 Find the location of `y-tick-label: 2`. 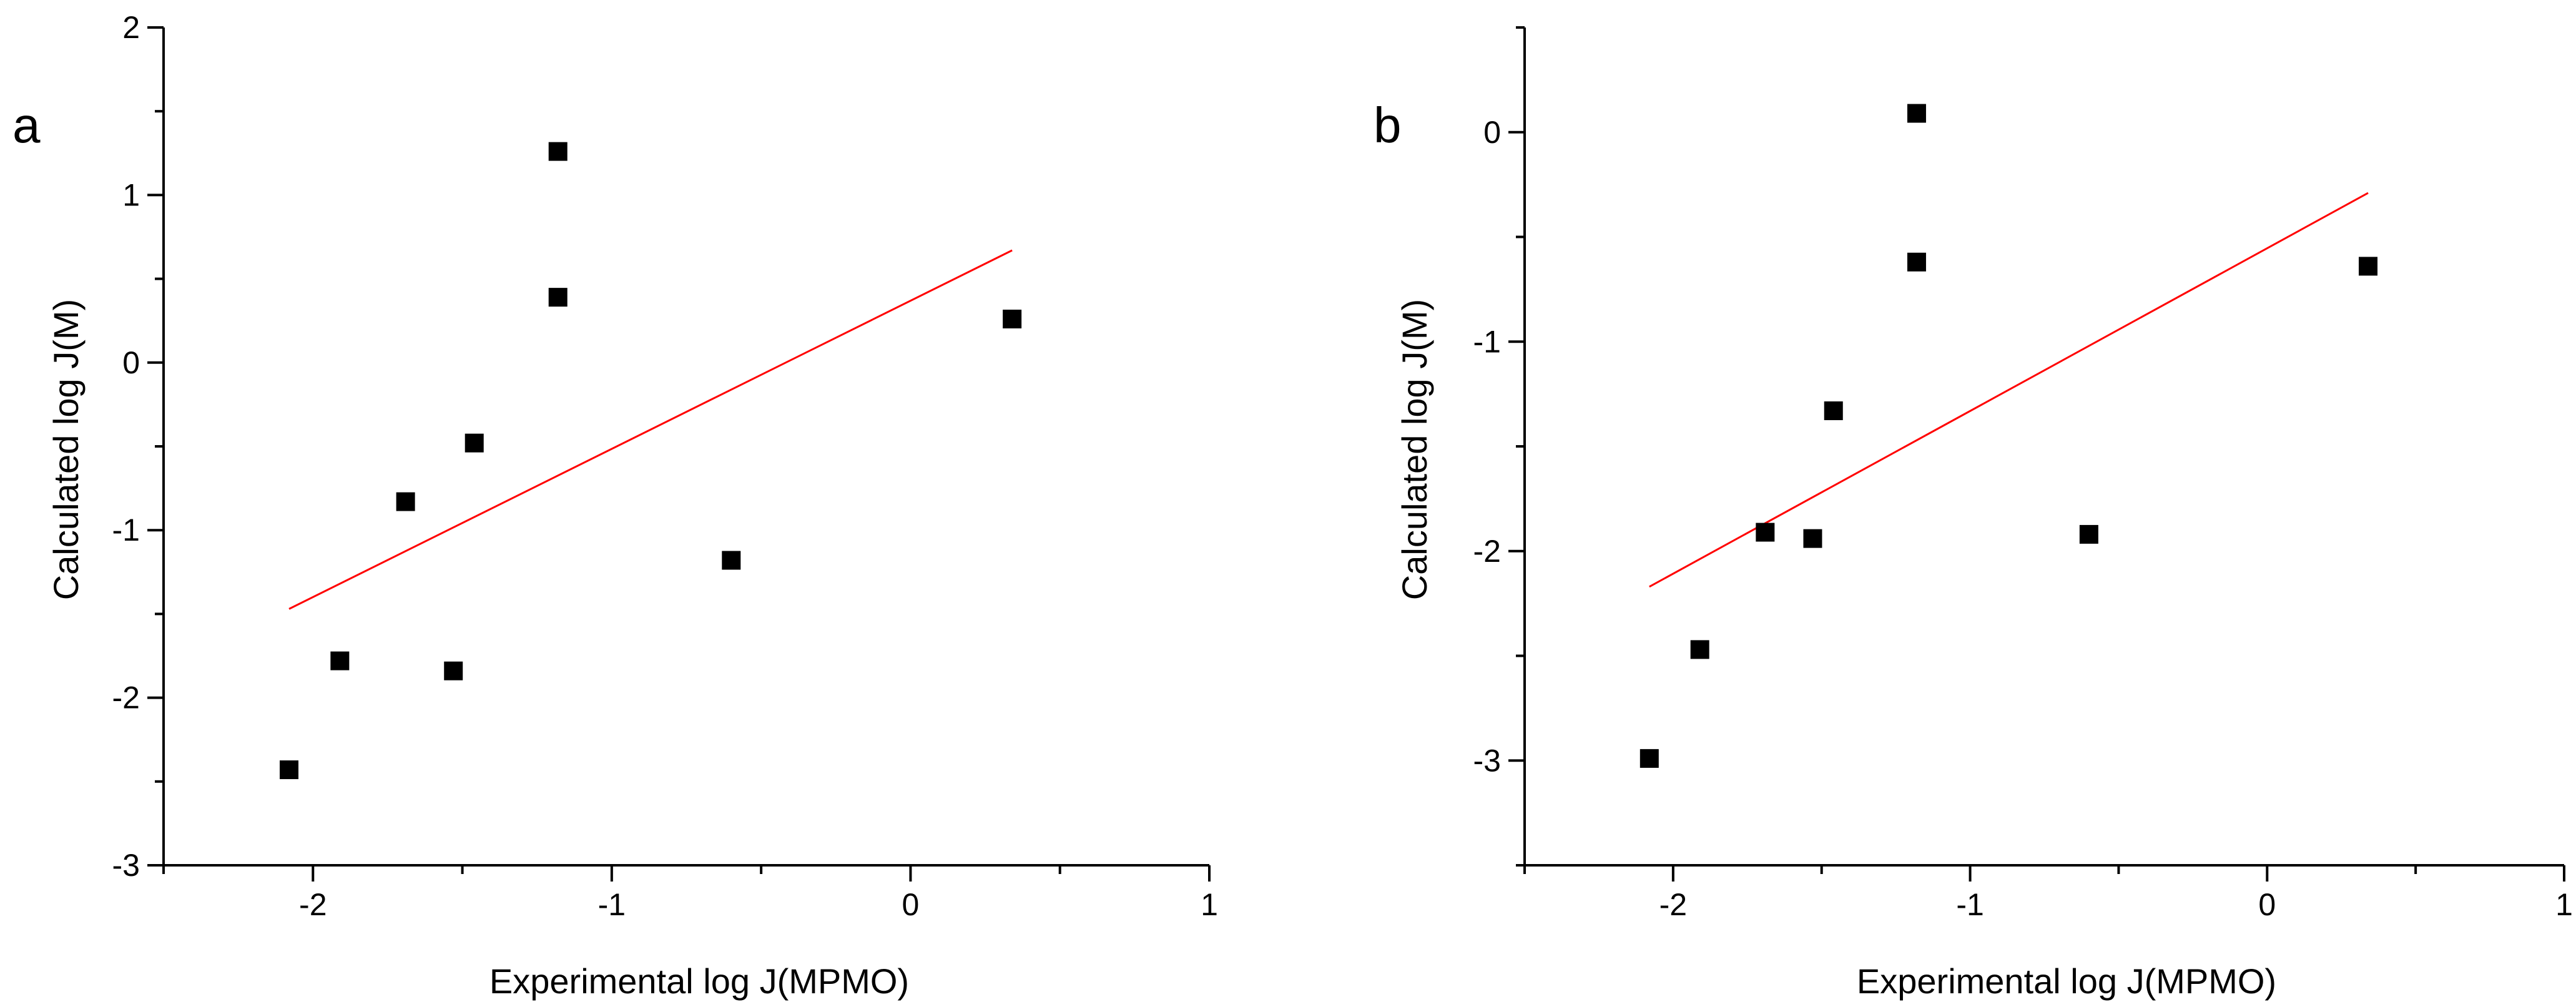

y-tick-label: 2 is located at coordinates (131, 27).